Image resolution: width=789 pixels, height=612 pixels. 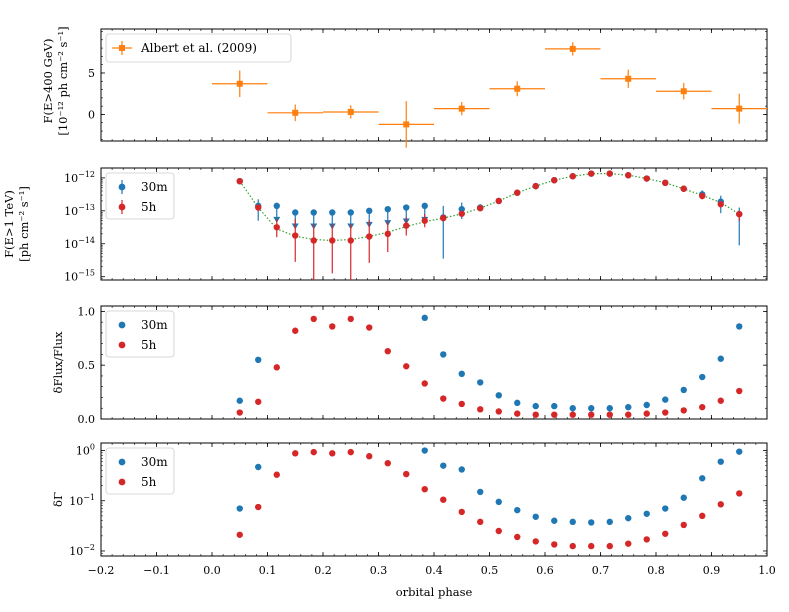 What do you see at coordinates (92, 447) in the screenshot?
I see `y-tick-label-exp: 0` at bounding box center [92, 447].